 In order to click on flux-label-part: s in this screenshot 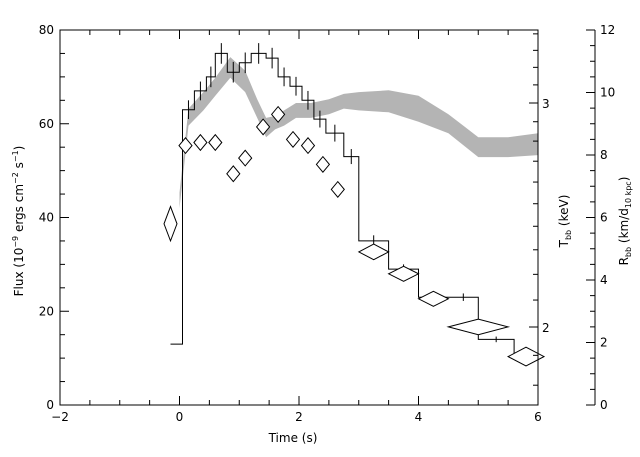, I will do `click(19, 167)`.